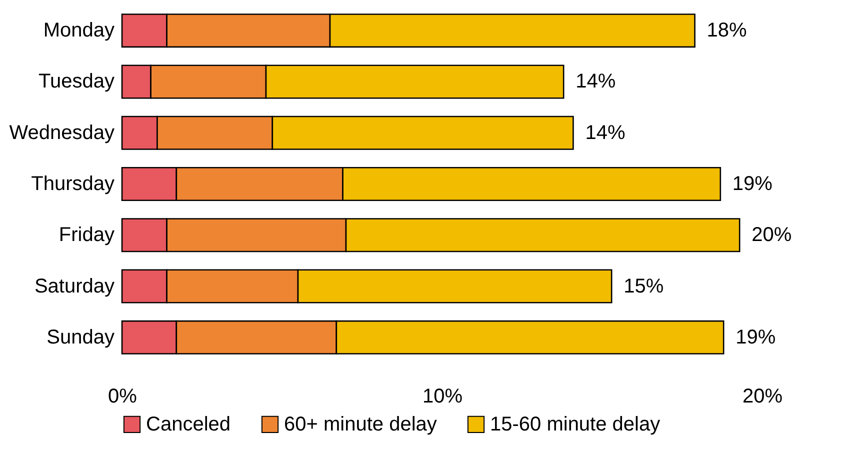 This screenshot has width=841, height=474. What do you see at coordinates (86, 235) in the screenshot?
I see `y-tick-label: Friday` at bounding box center [86, 235].